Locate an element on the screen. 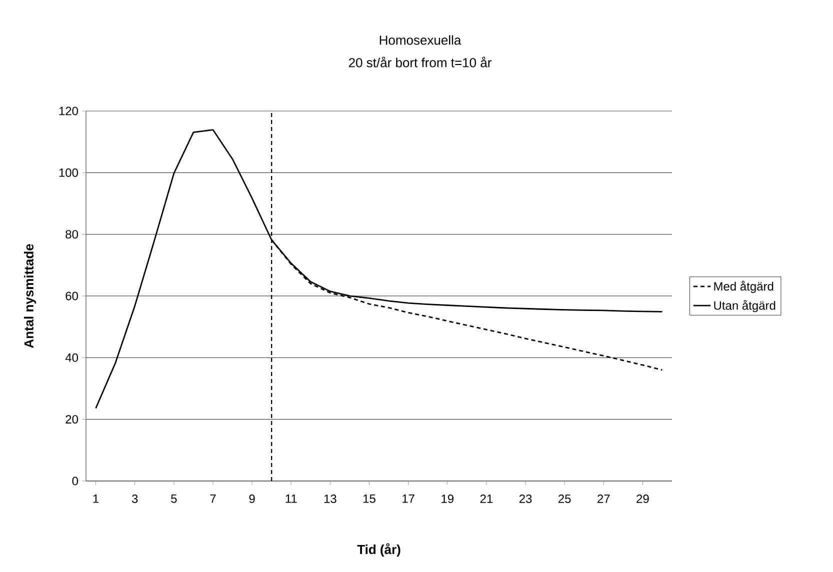  y-tick-label: 120 is located at coordinates (68, 111).